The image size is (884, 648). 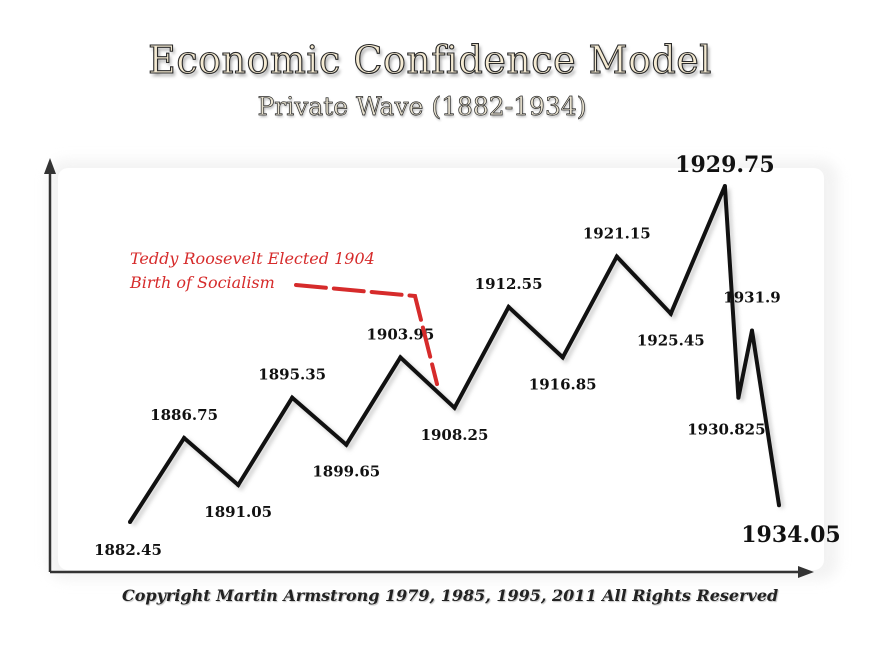 I want to click on annotation-pointer, so click(x=366, y=334).